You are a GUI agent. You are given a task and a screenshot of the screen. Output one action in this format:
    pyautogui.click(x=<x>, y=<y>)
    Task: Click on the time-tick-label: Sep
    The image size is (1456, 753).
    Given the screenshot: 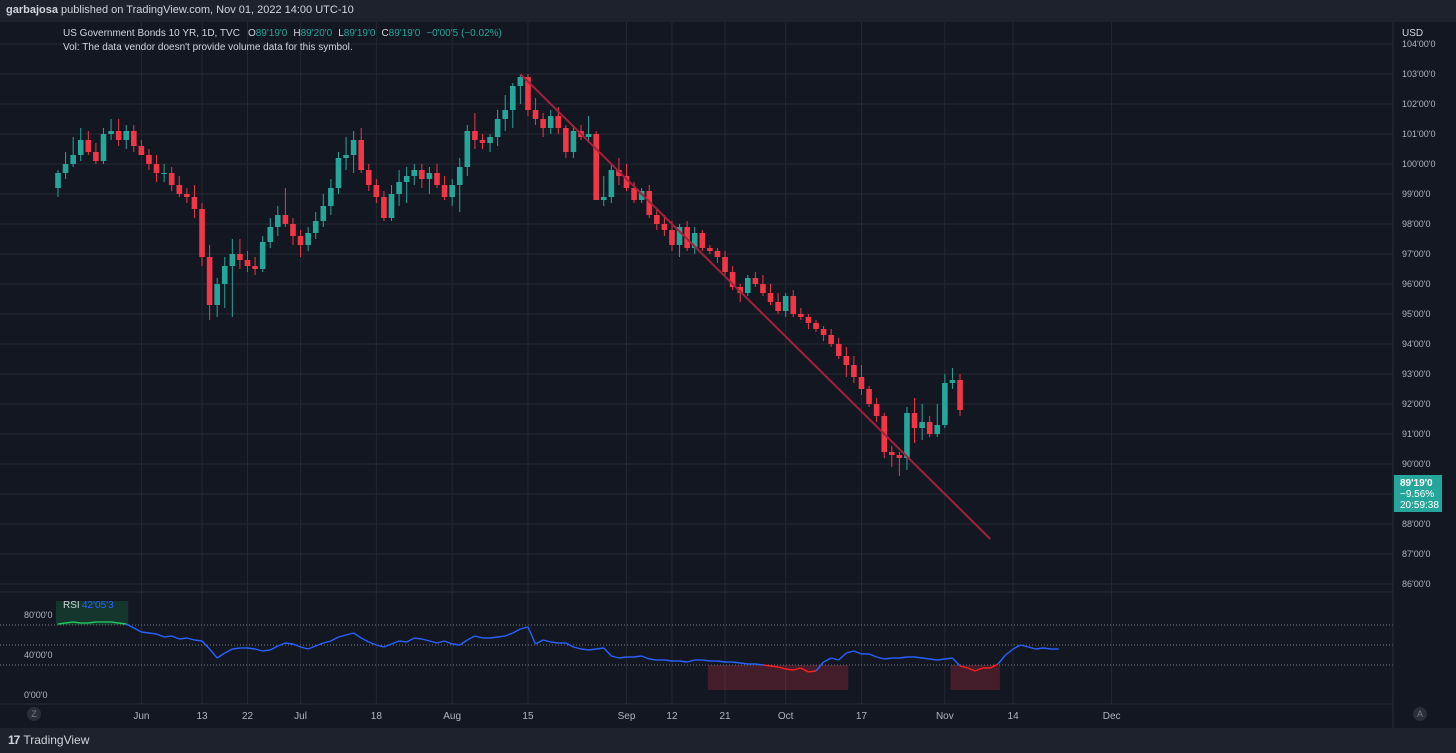 What is the action you would take?
    pyautogui.click(x=627, y=716)
    